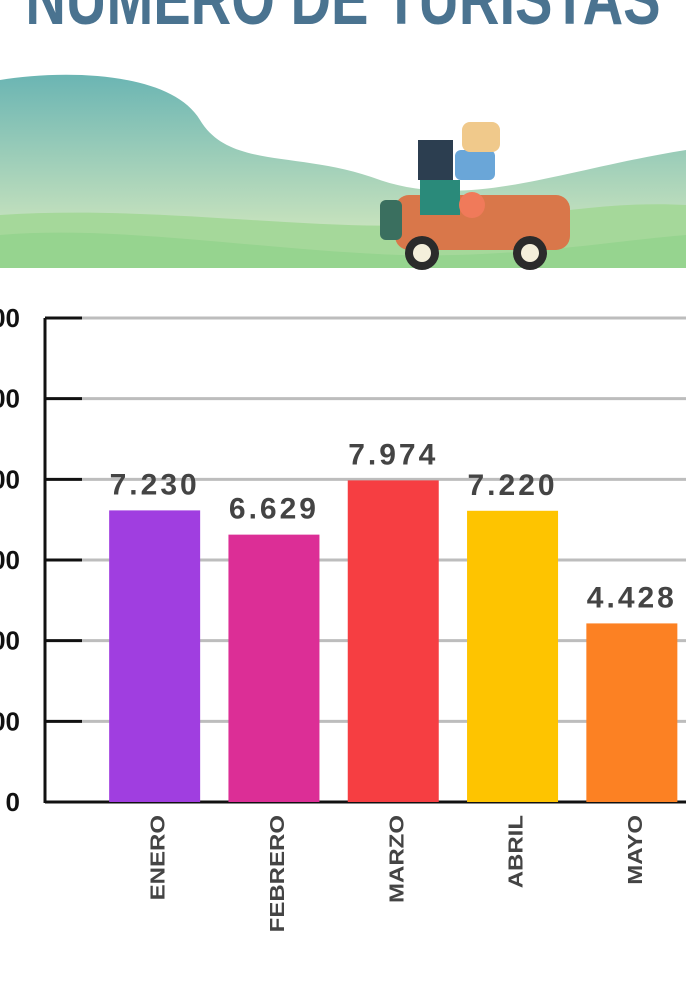 The height and width of the screenshot is (1002, 686). Describe the element at coordinates (632, 597) in the screenshot. I see `value-label: 4.428` at that location.